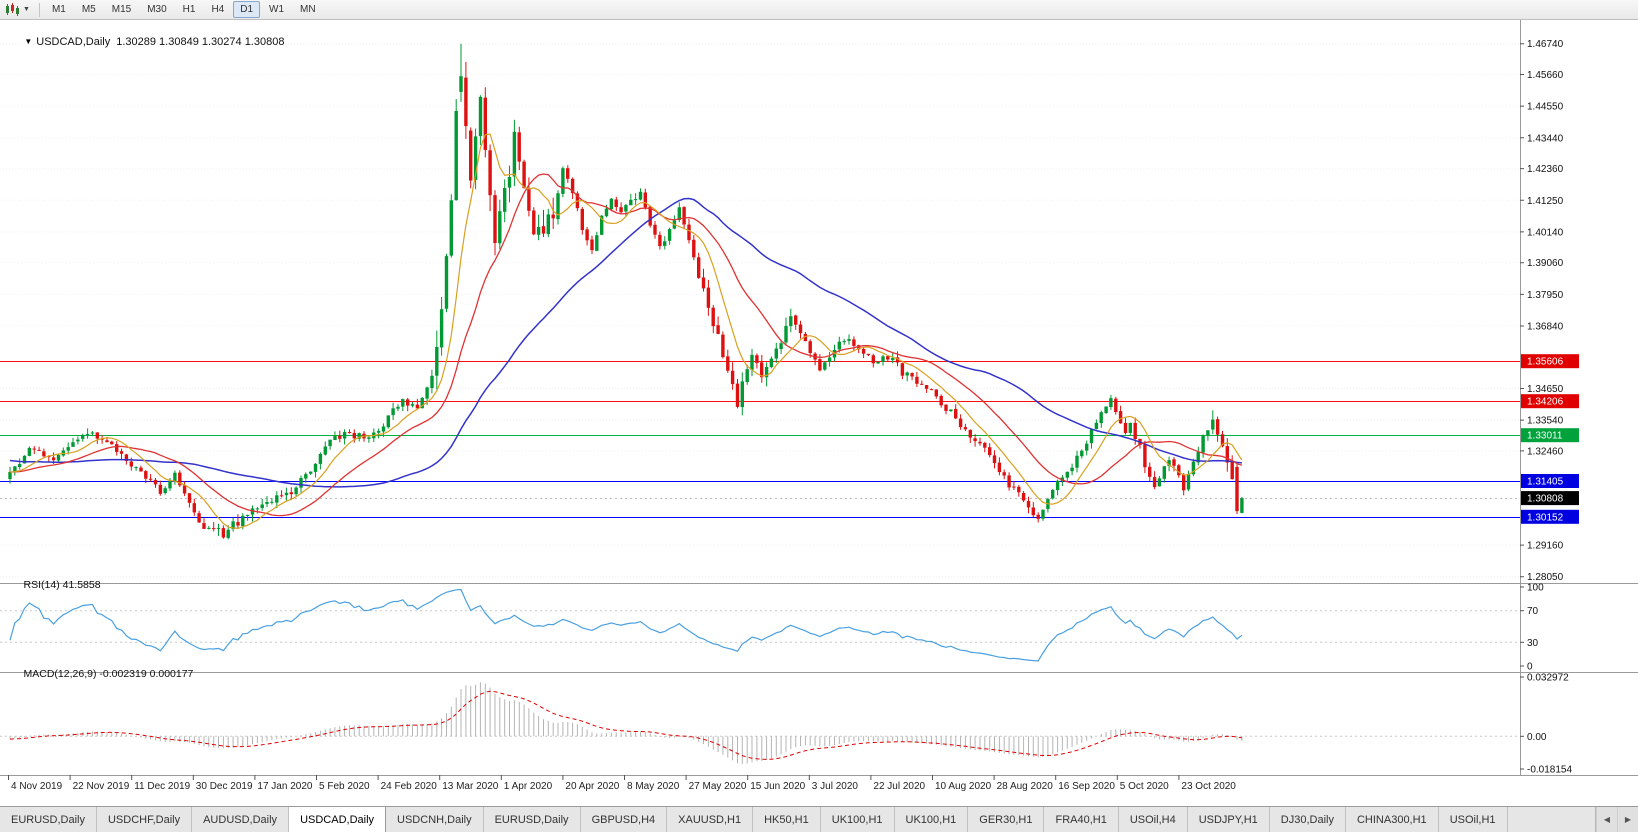 The height and width of the screenshot is (832, 1638). Describe the element at coordinates (37, 786) in the screenshot. I see `date-axis-label: 4 Nov 2019` at that location.